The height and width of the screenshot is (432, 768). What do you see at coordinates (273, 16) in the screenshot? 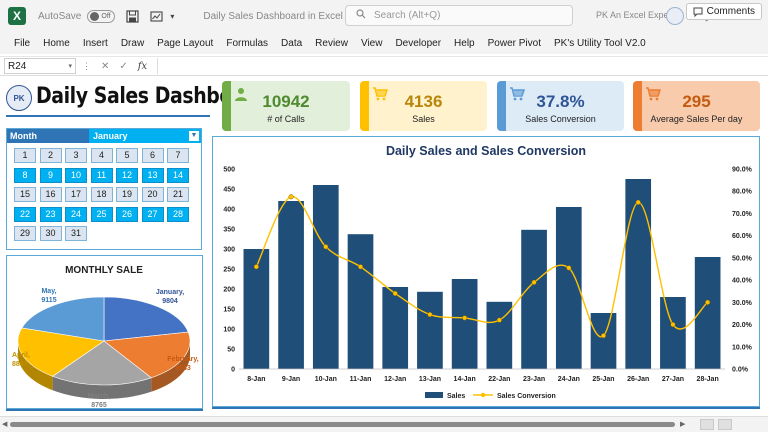
I see `document-title: Daily Sales Dashboard in Excel` at bounding box center [273, 16].